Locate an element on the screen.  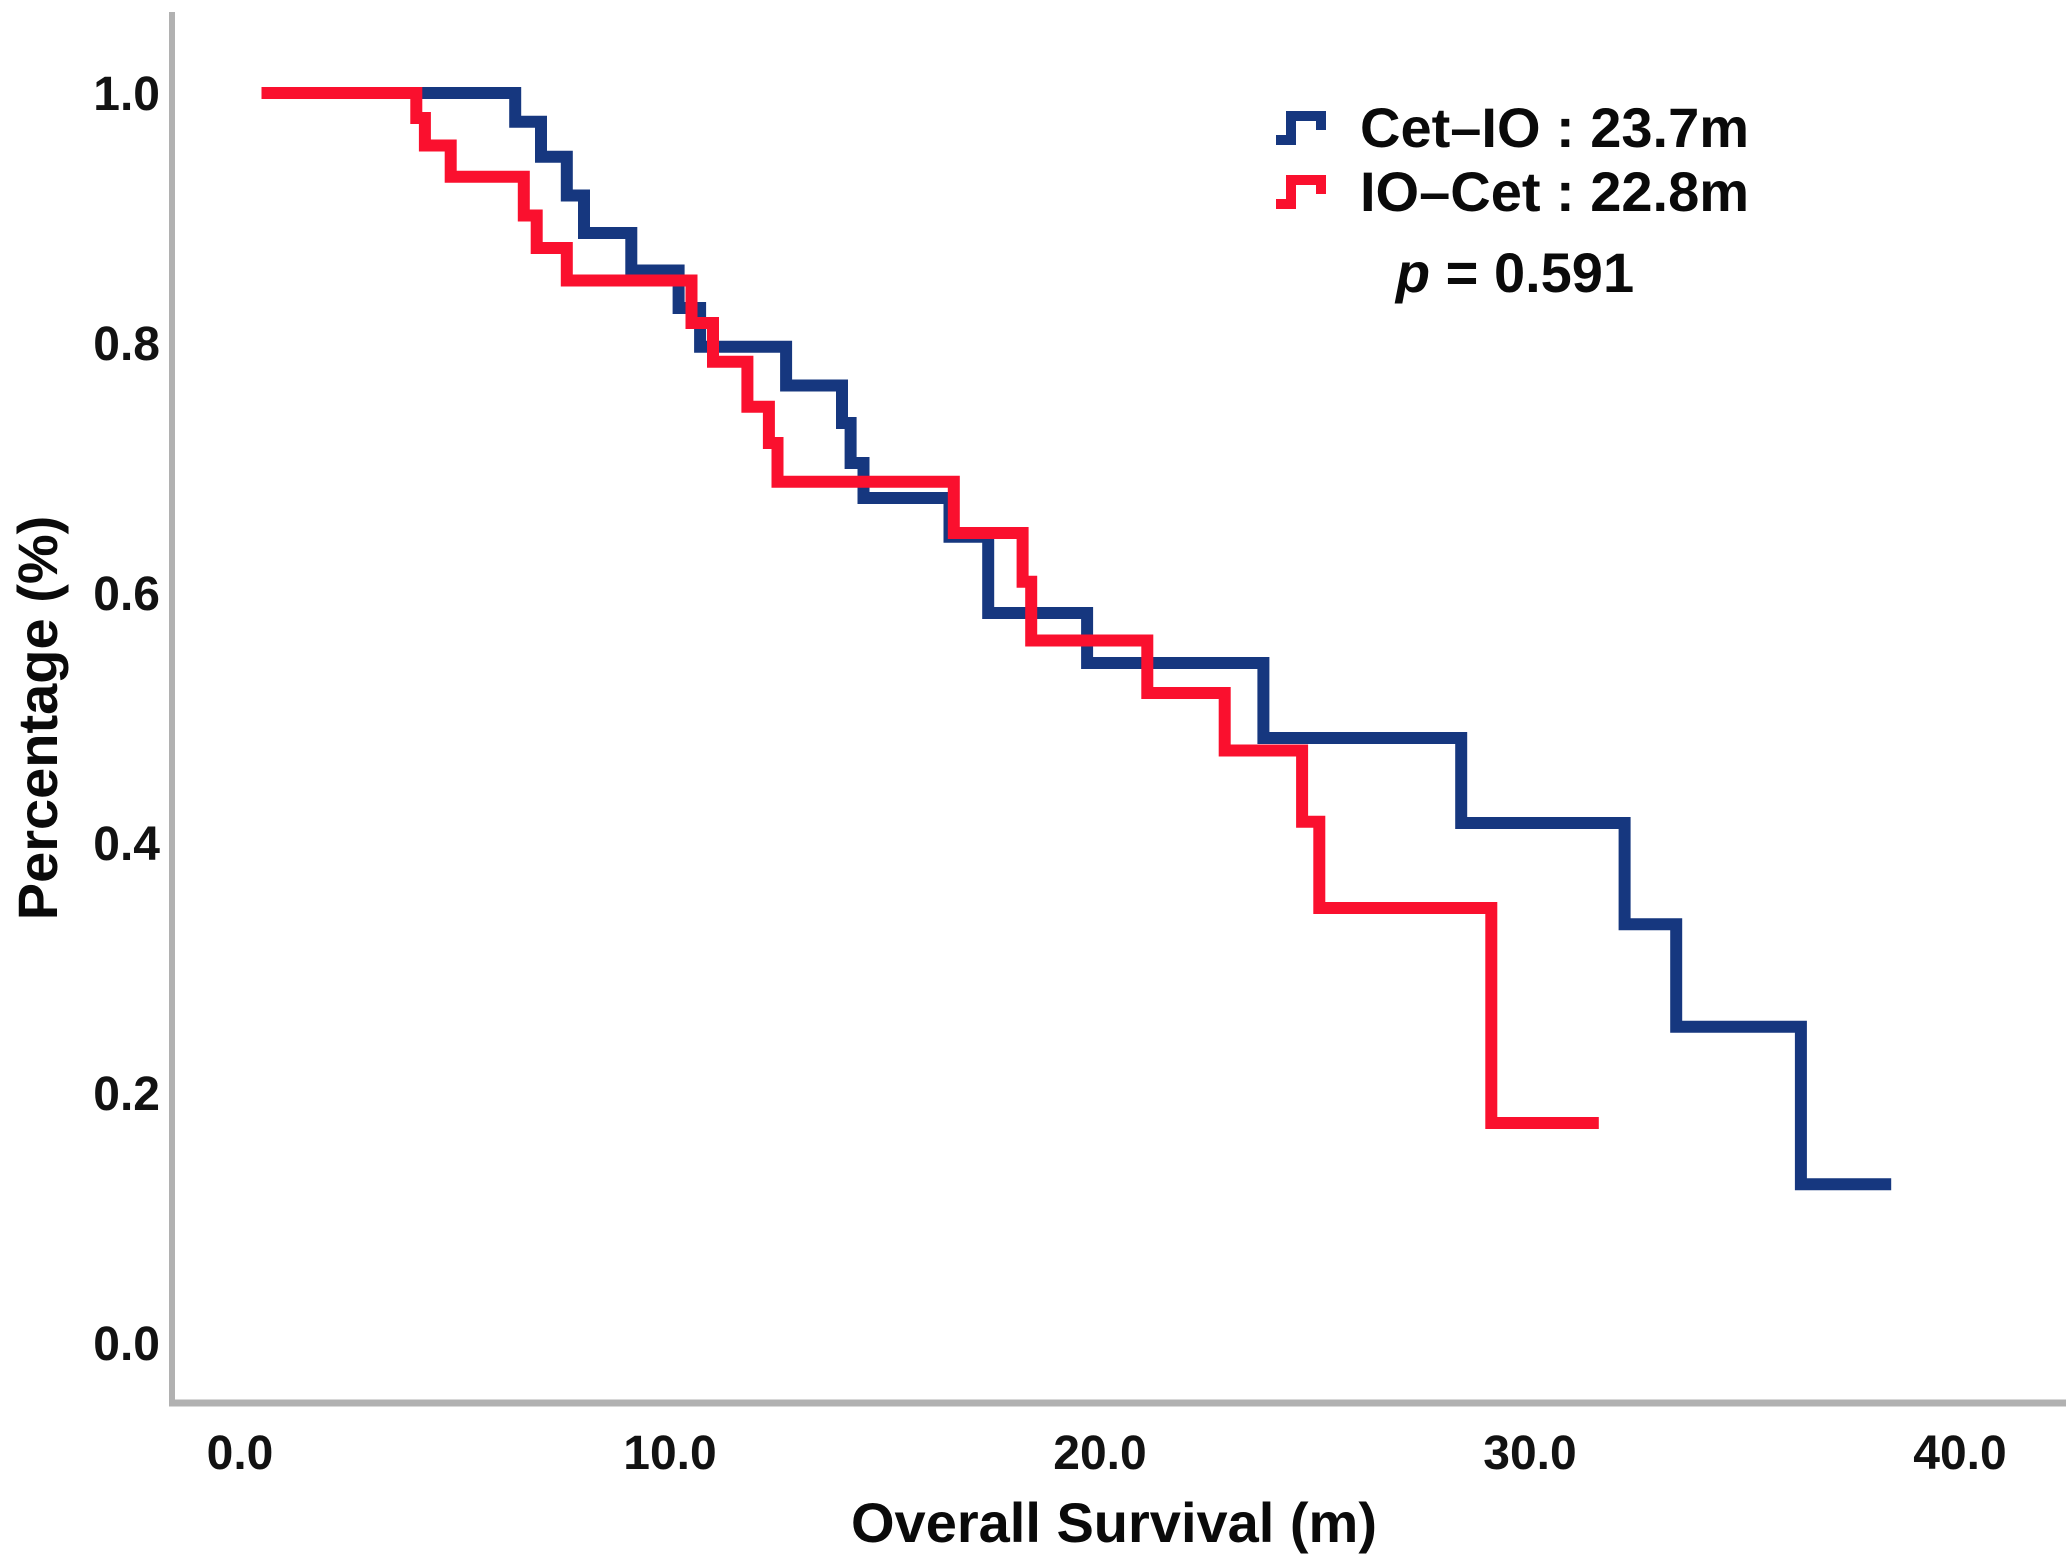
x-tick-label-40.0: 40.0 is located at coordinates (1959, 1453).